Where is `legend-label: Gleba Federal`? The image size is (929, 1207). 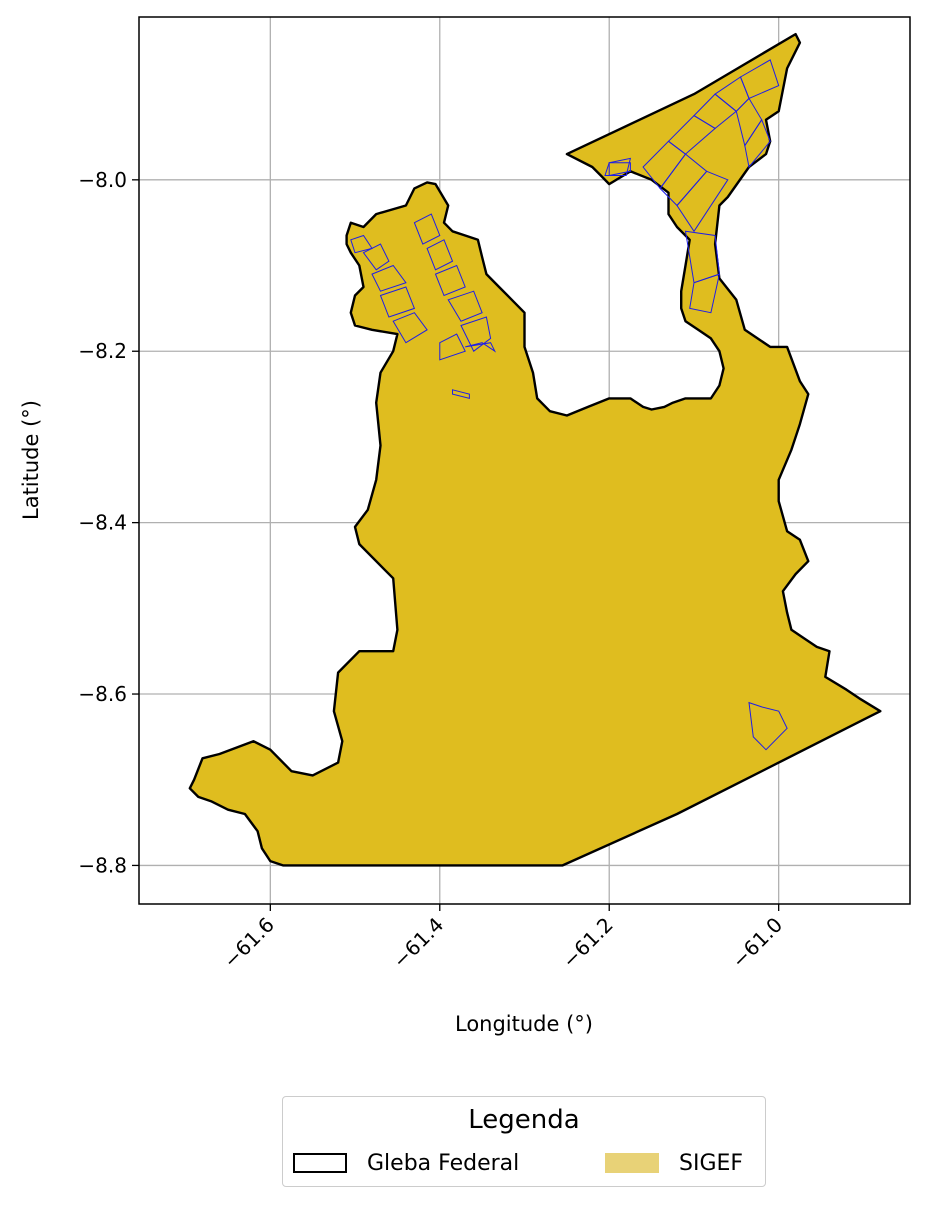
legend-label: Gleba Federal is located at coordinates (443, 1163).